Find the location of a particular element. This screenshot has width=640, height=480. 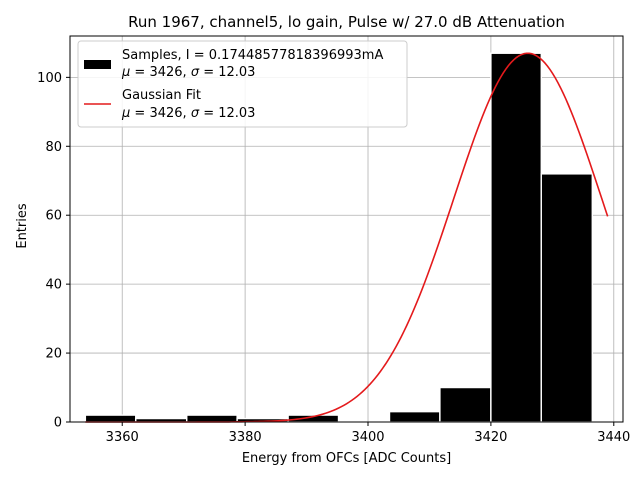

x-tick-label: 3360 is located at coordinates (122, 437).